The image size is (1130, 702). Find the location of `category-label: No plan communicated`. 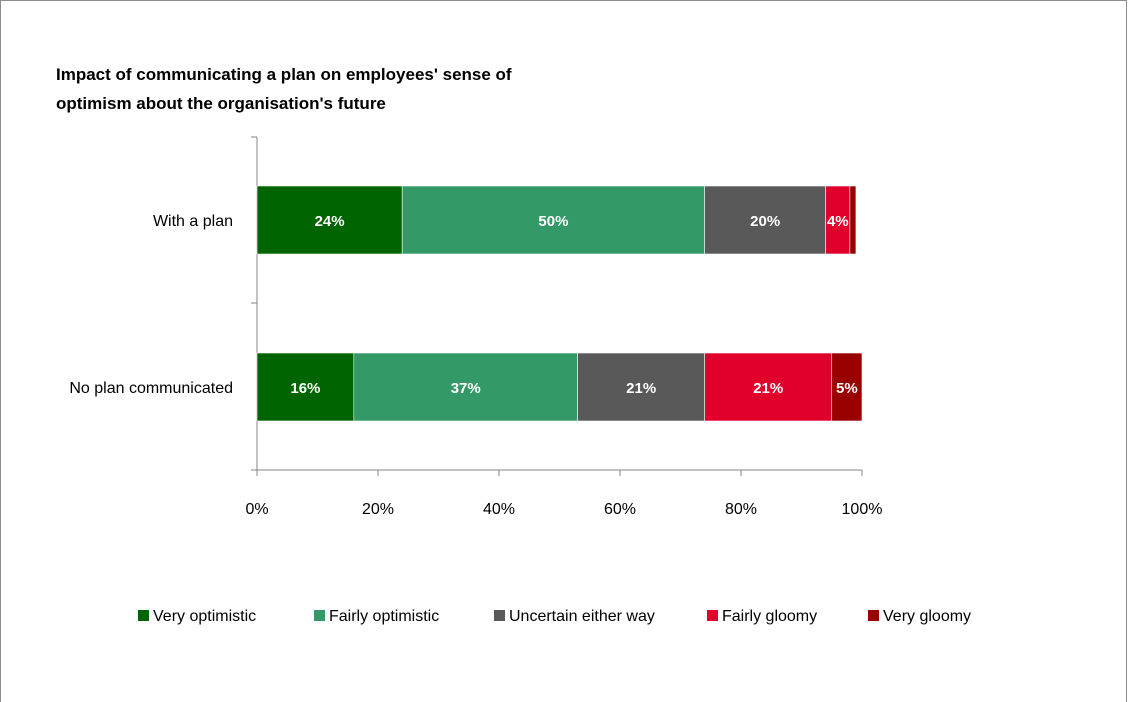

category-label: No plan communicated is located at coordinates (151, 388).